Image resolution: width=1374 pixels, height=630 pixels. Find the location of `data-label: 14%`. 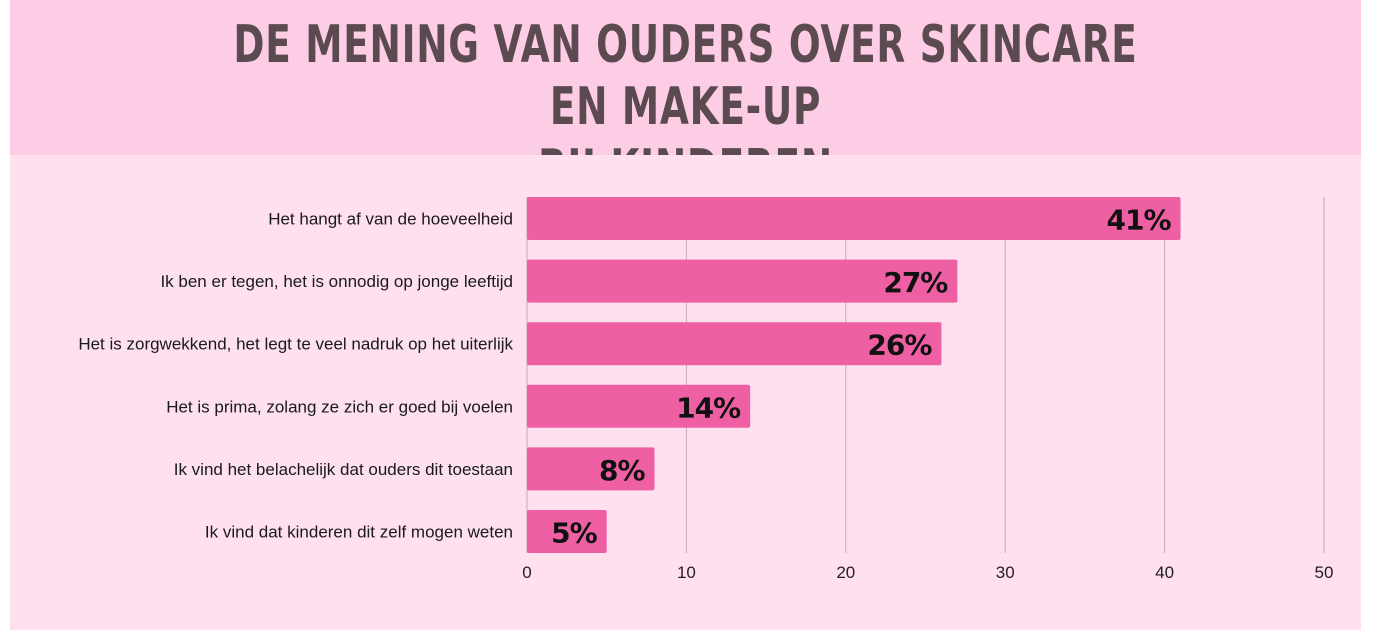

data-label: 14% is located at coordinates (708, 407).